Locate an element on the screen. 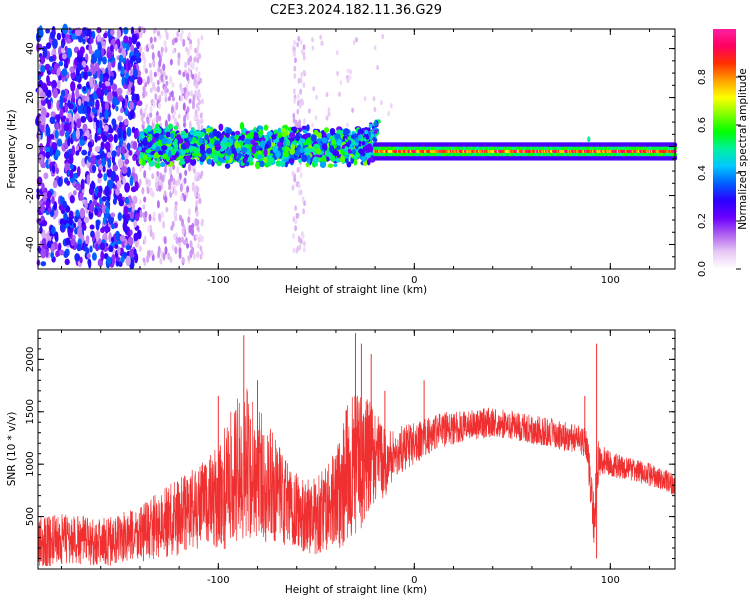  spectrogram-y-axis-label: Frequency (Hz) is located at coordinates (12, 148).